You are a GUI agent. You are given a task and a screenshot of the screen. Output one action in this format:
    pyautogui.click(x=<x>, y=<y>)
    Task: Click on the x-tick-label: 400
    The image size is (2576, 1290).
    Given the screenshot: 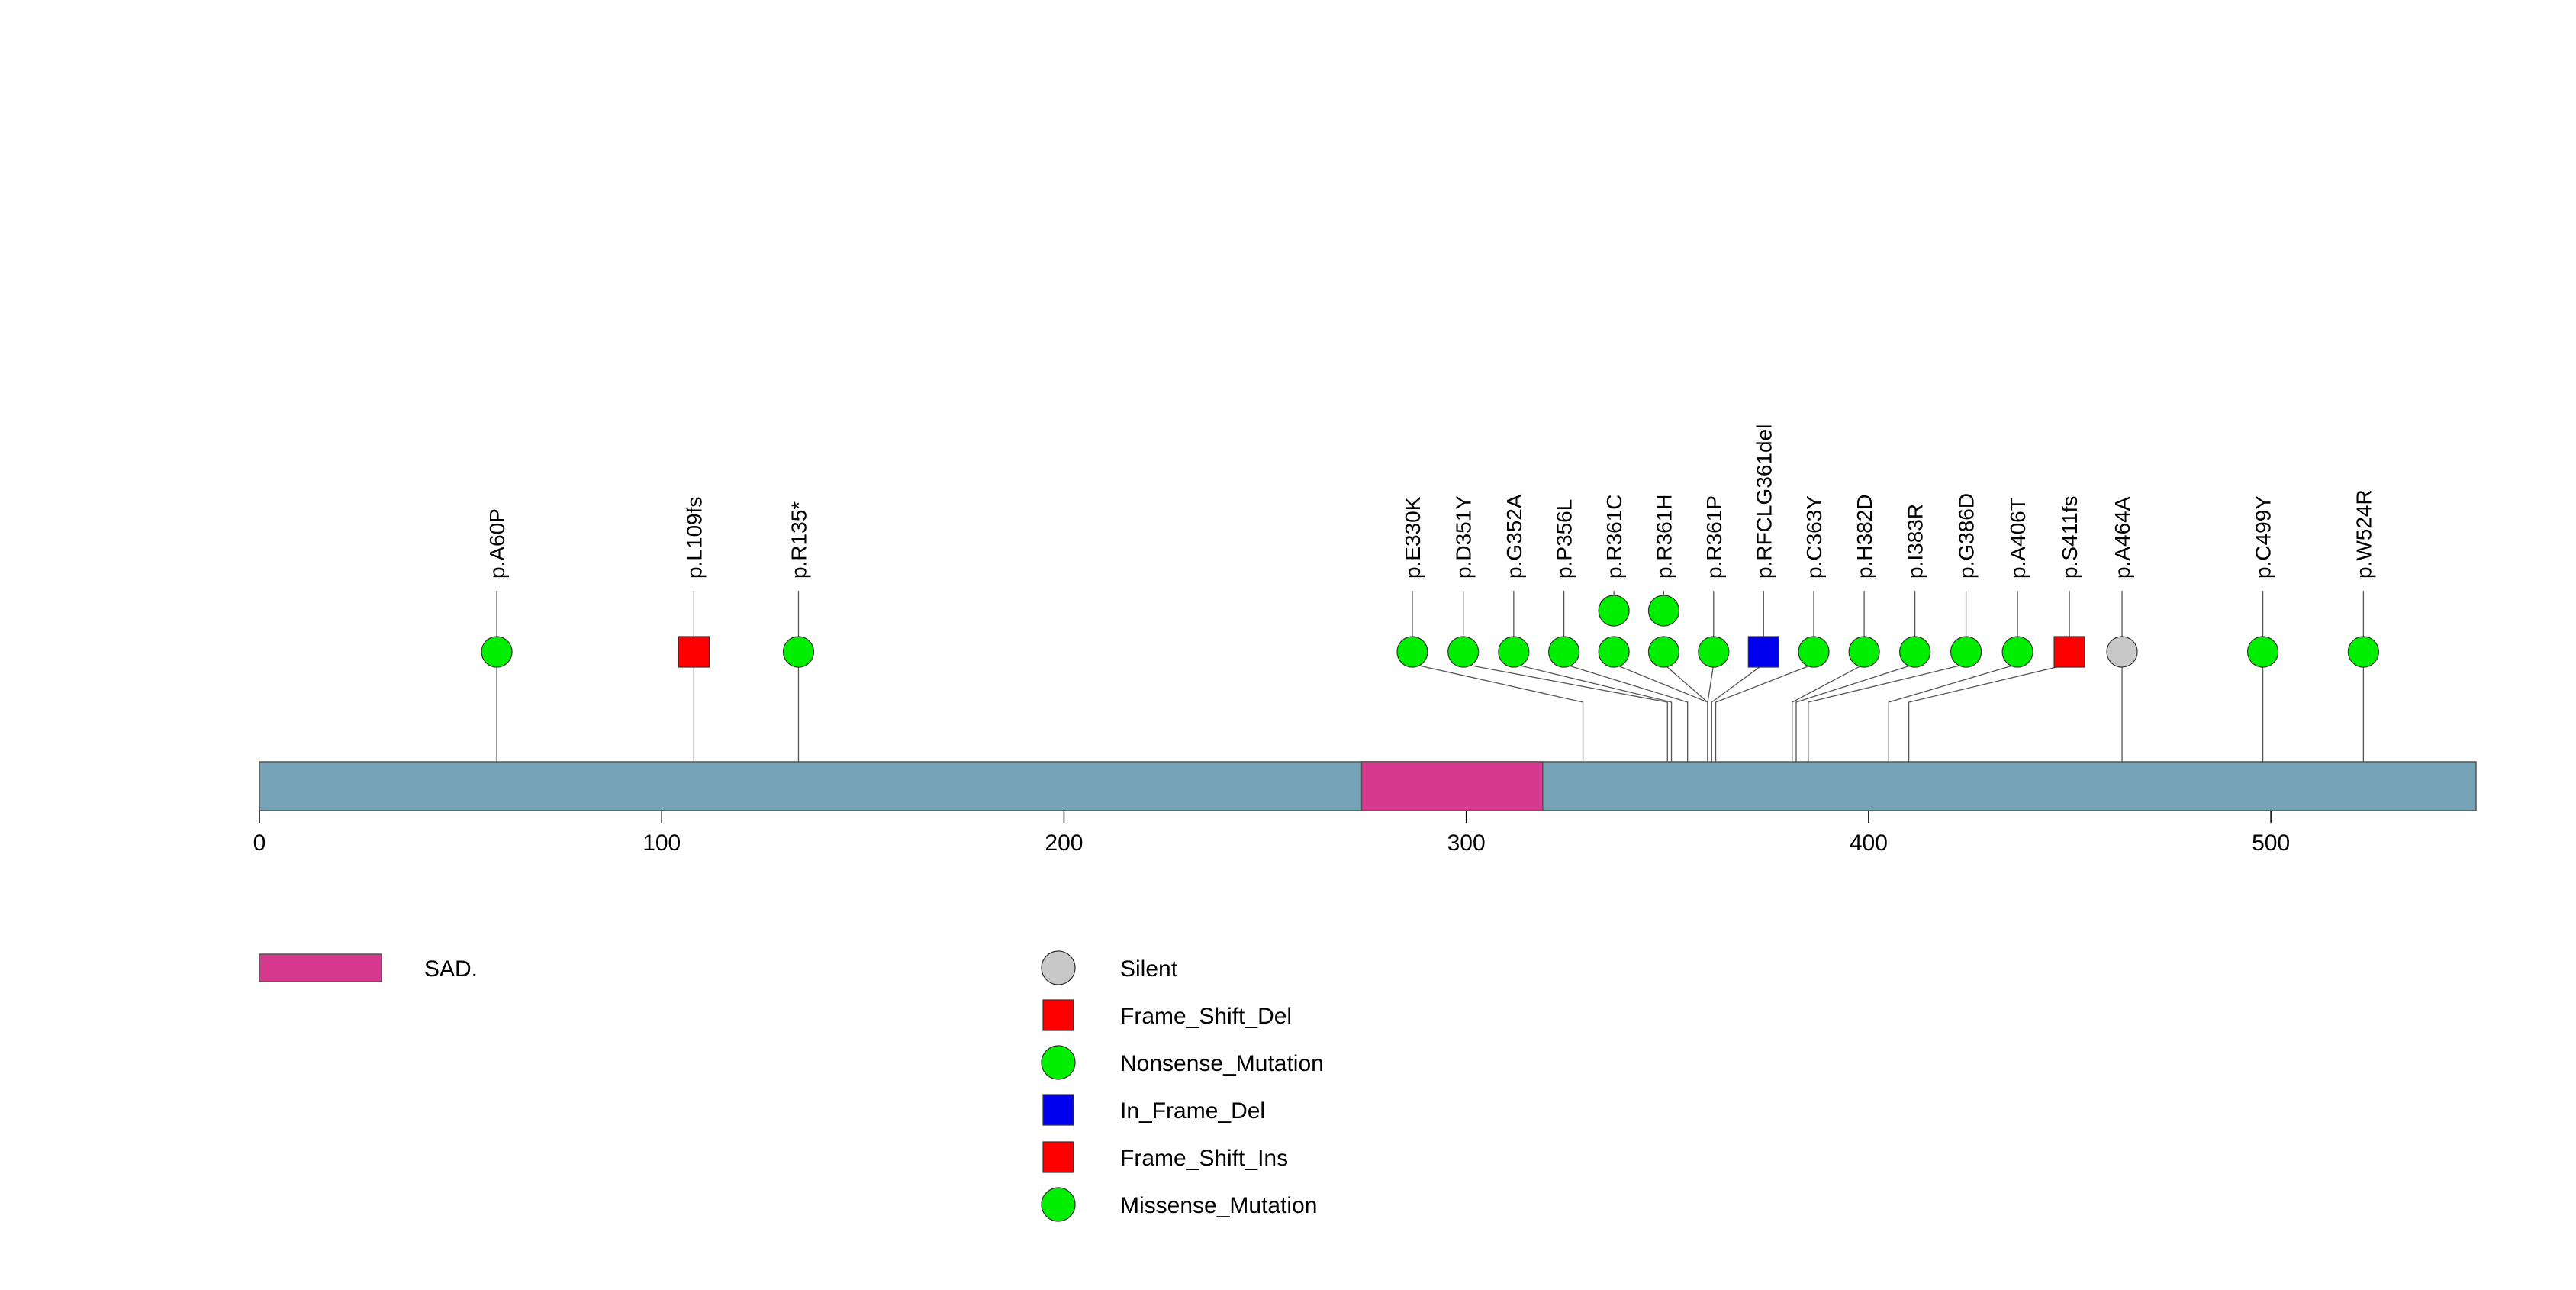 What is the action you would take?
    pyautogui.click(x=1869, y=843)
    